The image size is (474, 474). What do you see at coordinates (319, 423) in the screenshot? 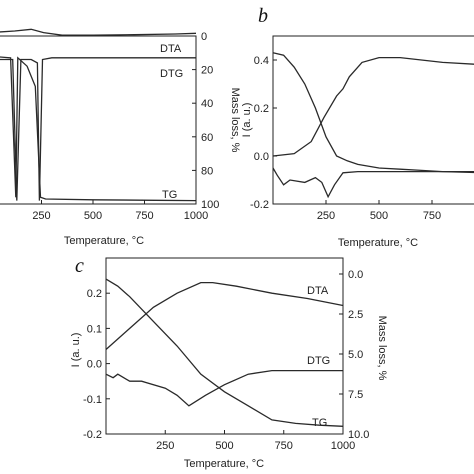
I see `panel-c-label-tg: TG` at bounding box center [319, 423].